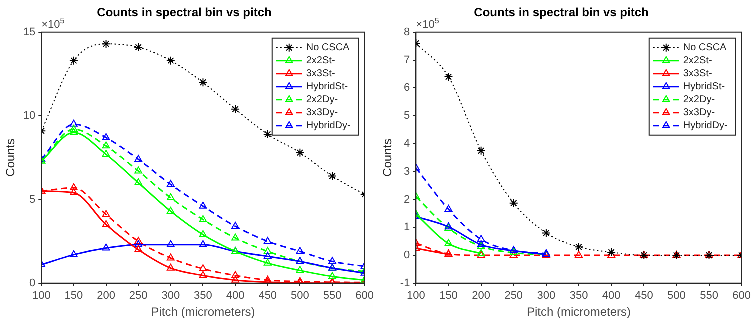 This screenshot has width=754, height=320. What do you see at coordinates (407, 32) in the screenshot?
I see `y-tick-label: 8` at bounding box center [407, 32].